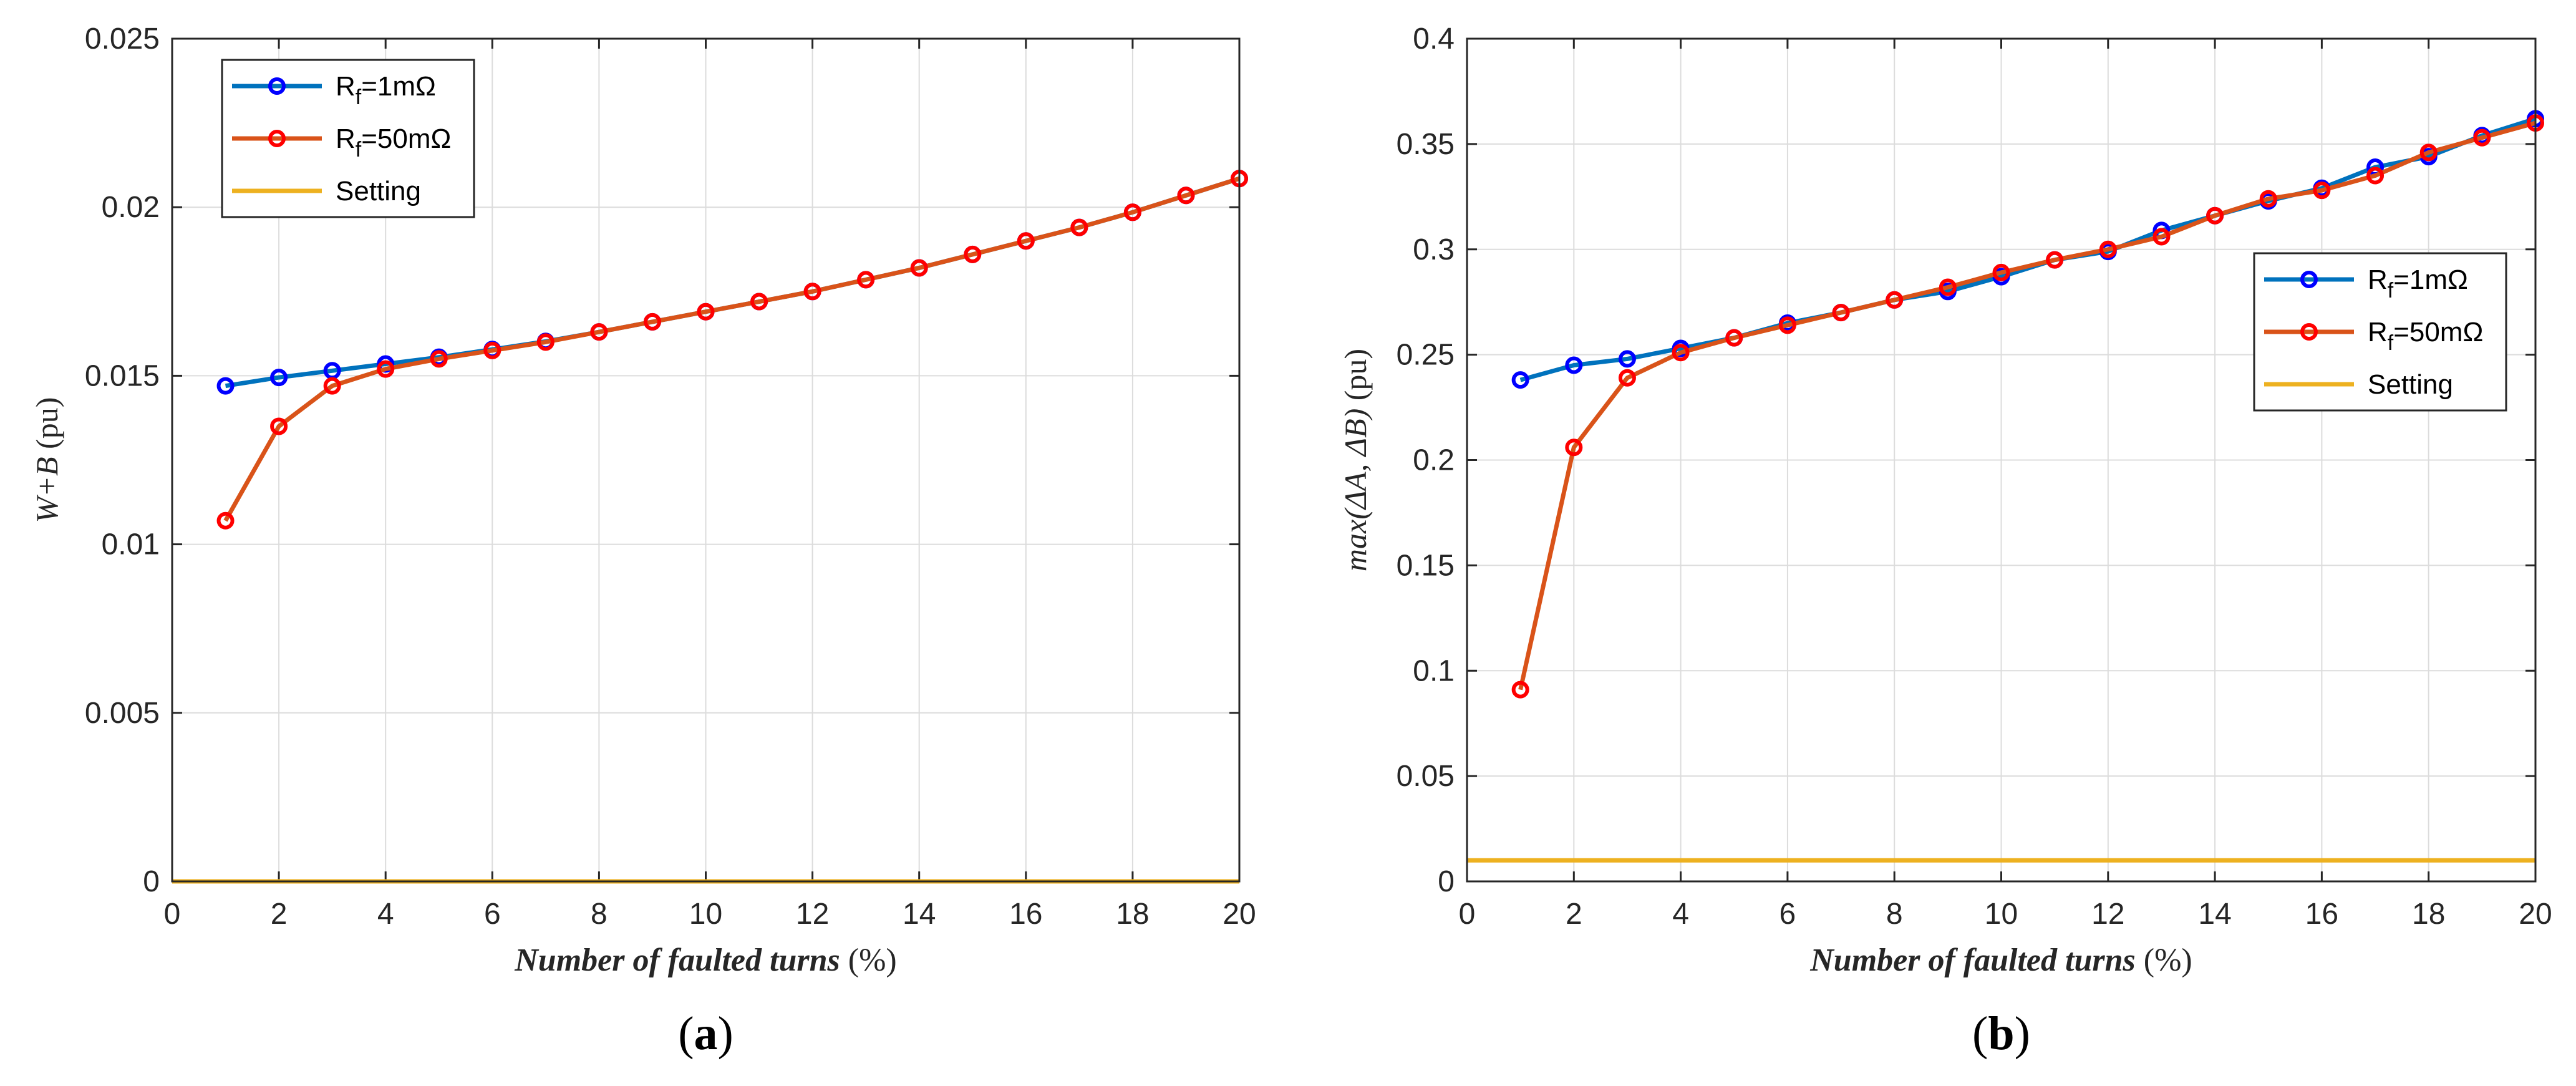  Describe the element at coordinates (1434, 39) in the screenshot. I see `y-tick-label: 0.4` at that location.